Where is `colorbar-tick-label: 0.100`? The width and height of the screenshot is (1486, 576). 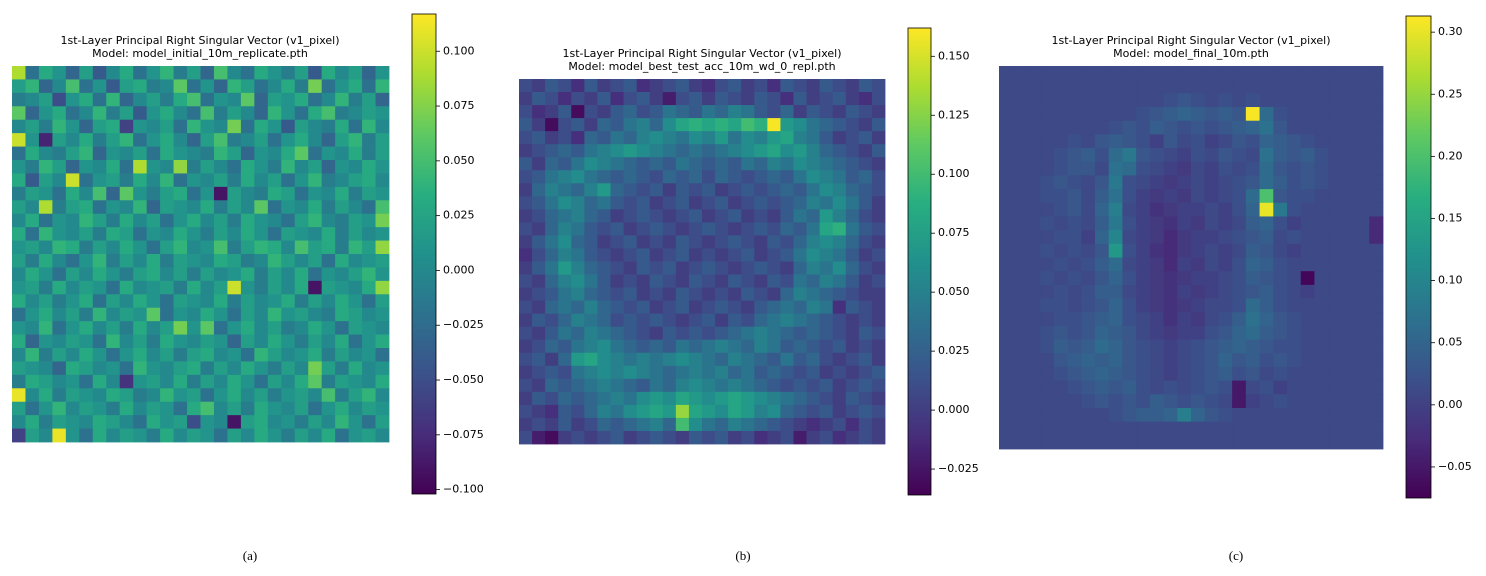
colorbar-tick-label: 0.100 is located at coordinates (459, 50).